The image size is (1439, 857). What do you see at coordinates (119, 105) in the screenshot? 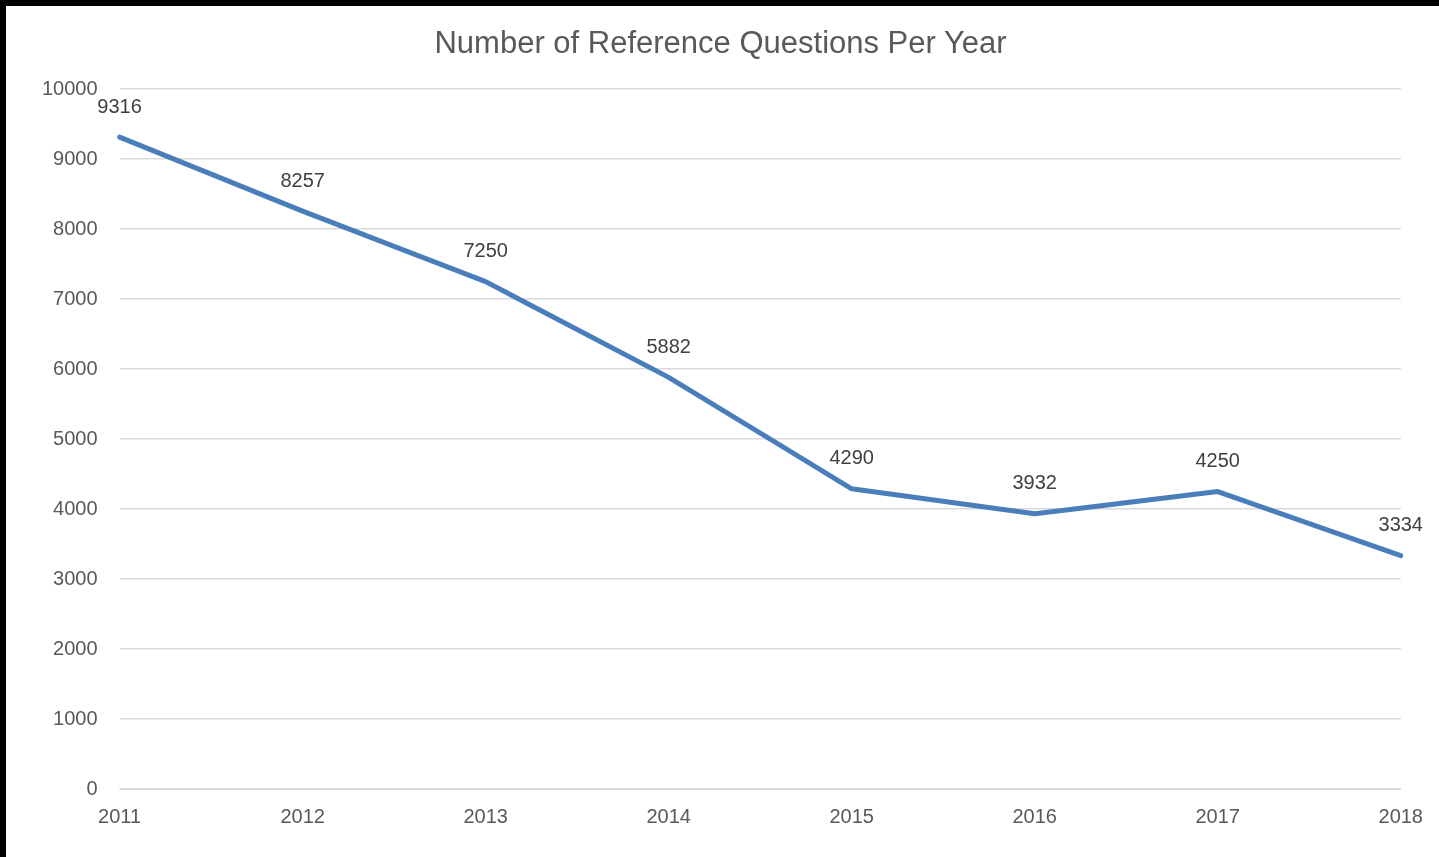
I see `data-label: 9316` at bounding box center [119, 105].